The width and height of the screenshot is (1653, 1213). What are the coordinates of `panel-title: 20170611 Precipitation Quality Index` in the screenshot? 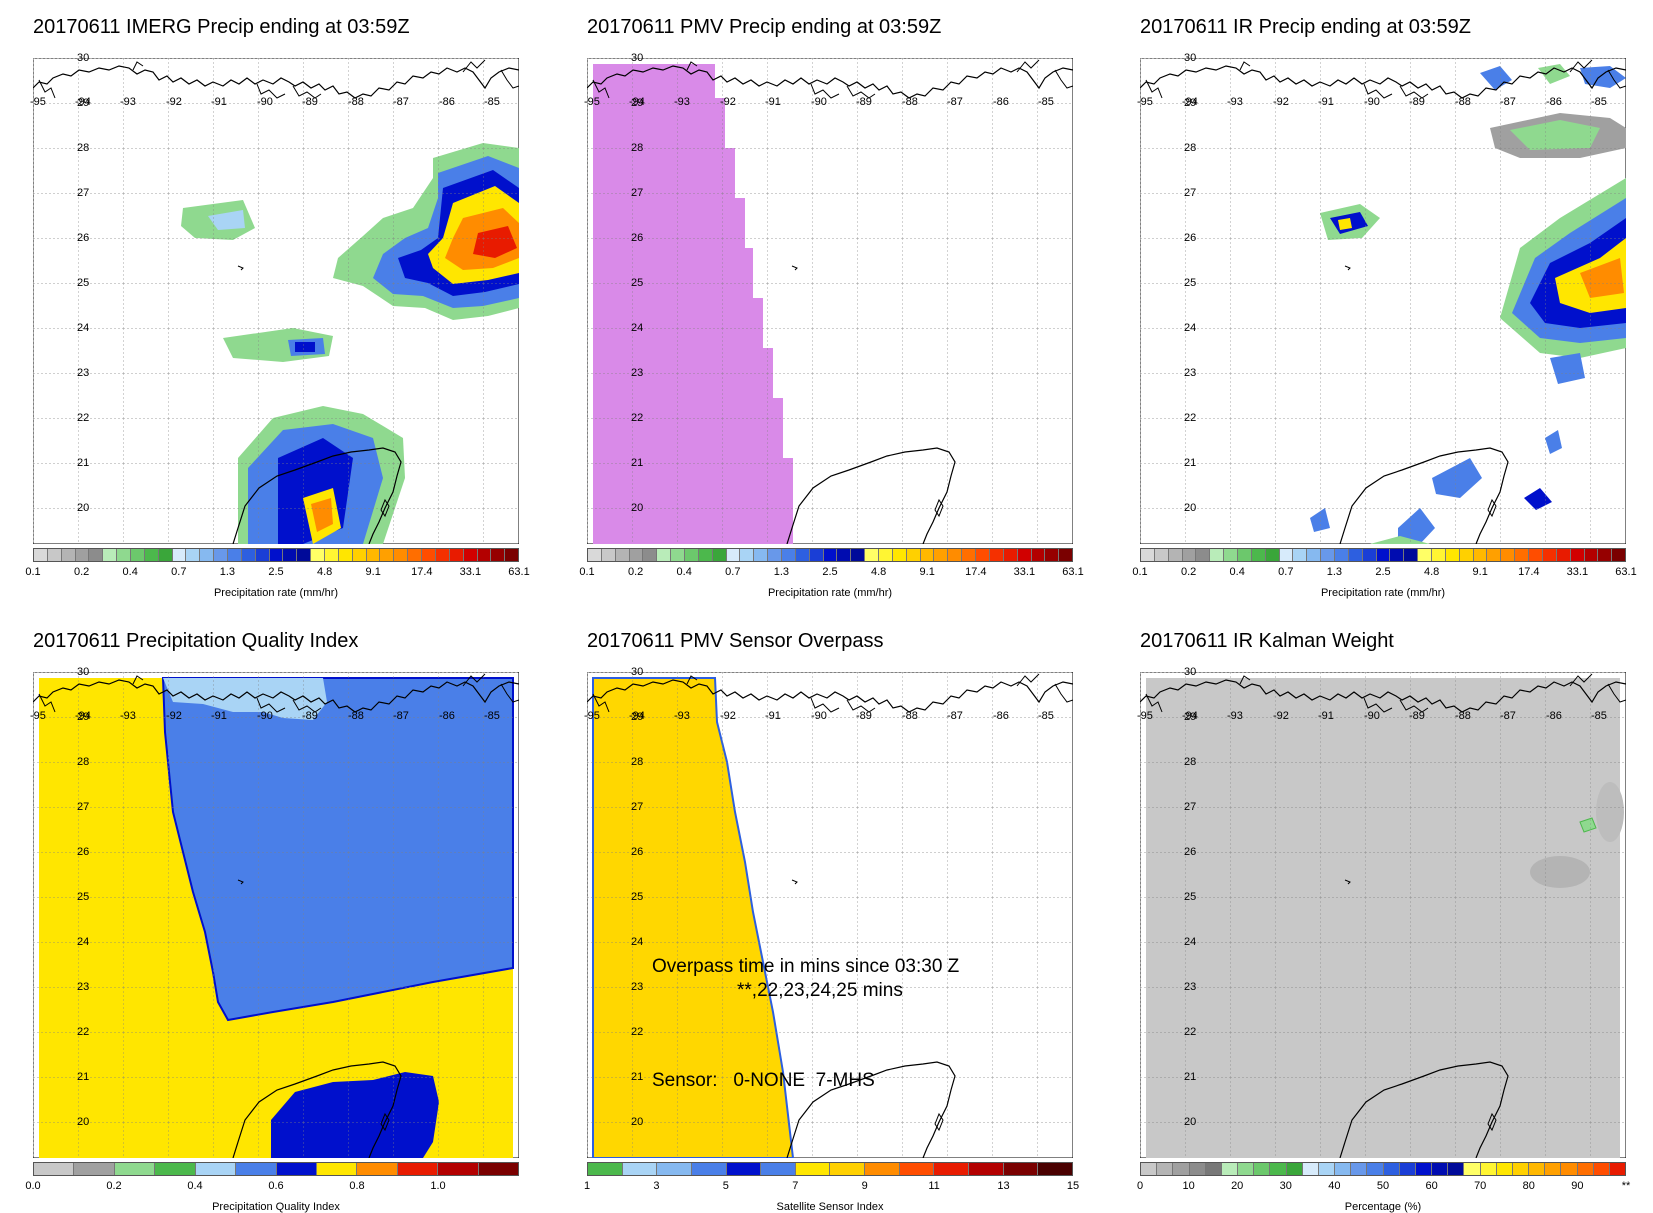 It's located at (196, 641).